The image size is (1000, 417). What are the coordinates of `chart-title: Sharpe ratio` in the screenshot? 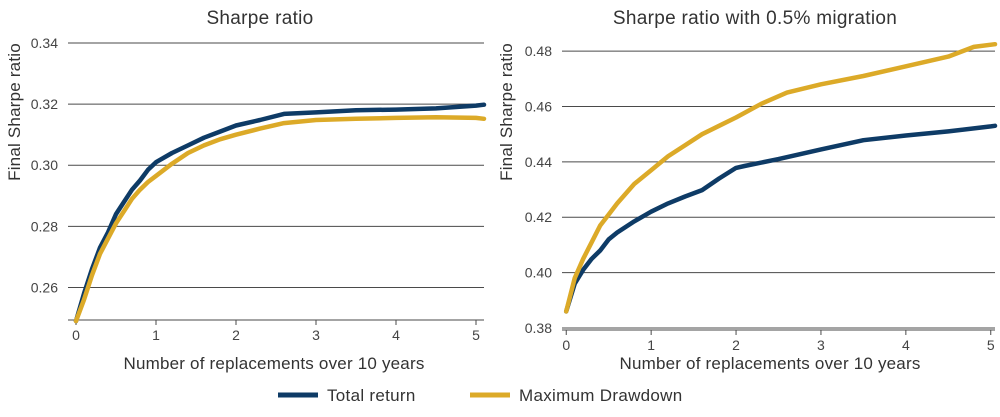 It's located at (259, 18).